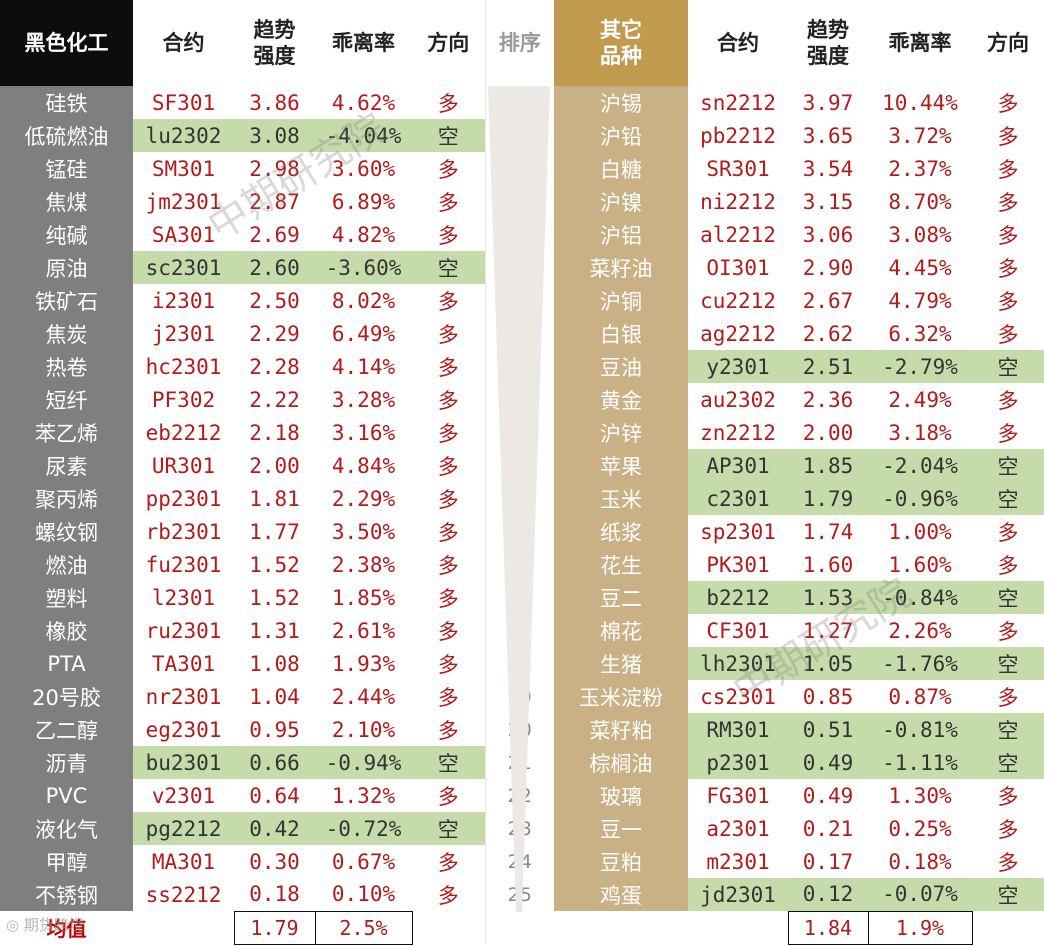 The image size is (1044, 946). Describe the element at coordinates (274, 366) in the screenshot. I see `left-trend-strength: 2.28` at that location.